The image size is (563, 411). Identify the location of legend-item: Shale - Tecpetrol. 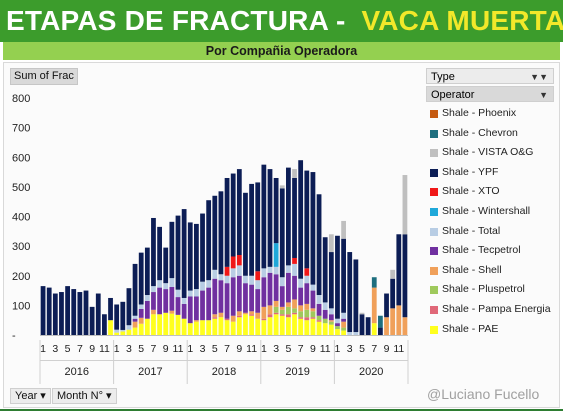
(490, 251).